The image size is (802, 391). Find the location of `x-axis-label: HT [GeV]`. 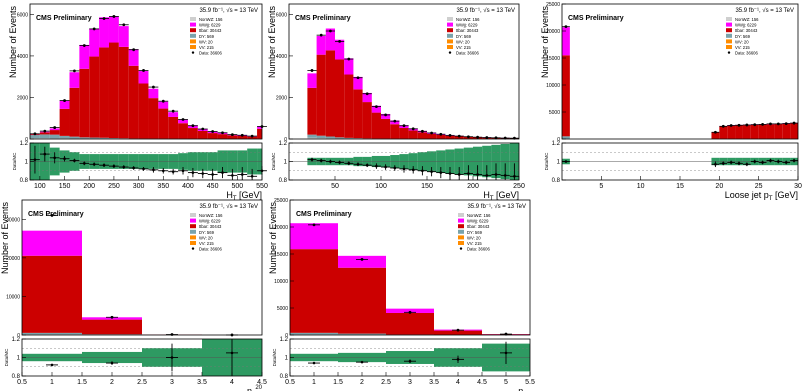

x-axis-label: HT [GeV] is located at coordinates (501, 196).